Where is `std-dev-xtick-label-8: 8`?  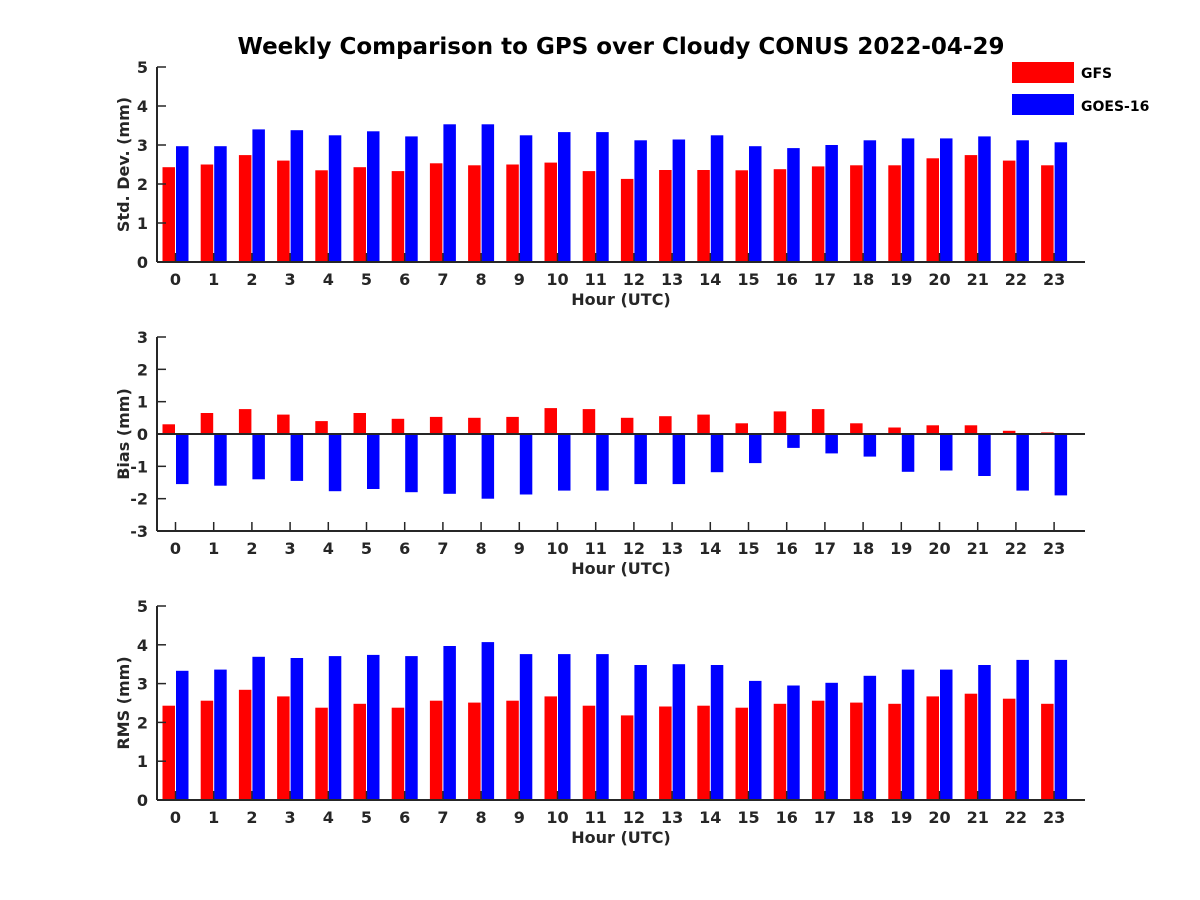
std-dev-xtick-label-8: 8 is located at coordinates (481, 279).